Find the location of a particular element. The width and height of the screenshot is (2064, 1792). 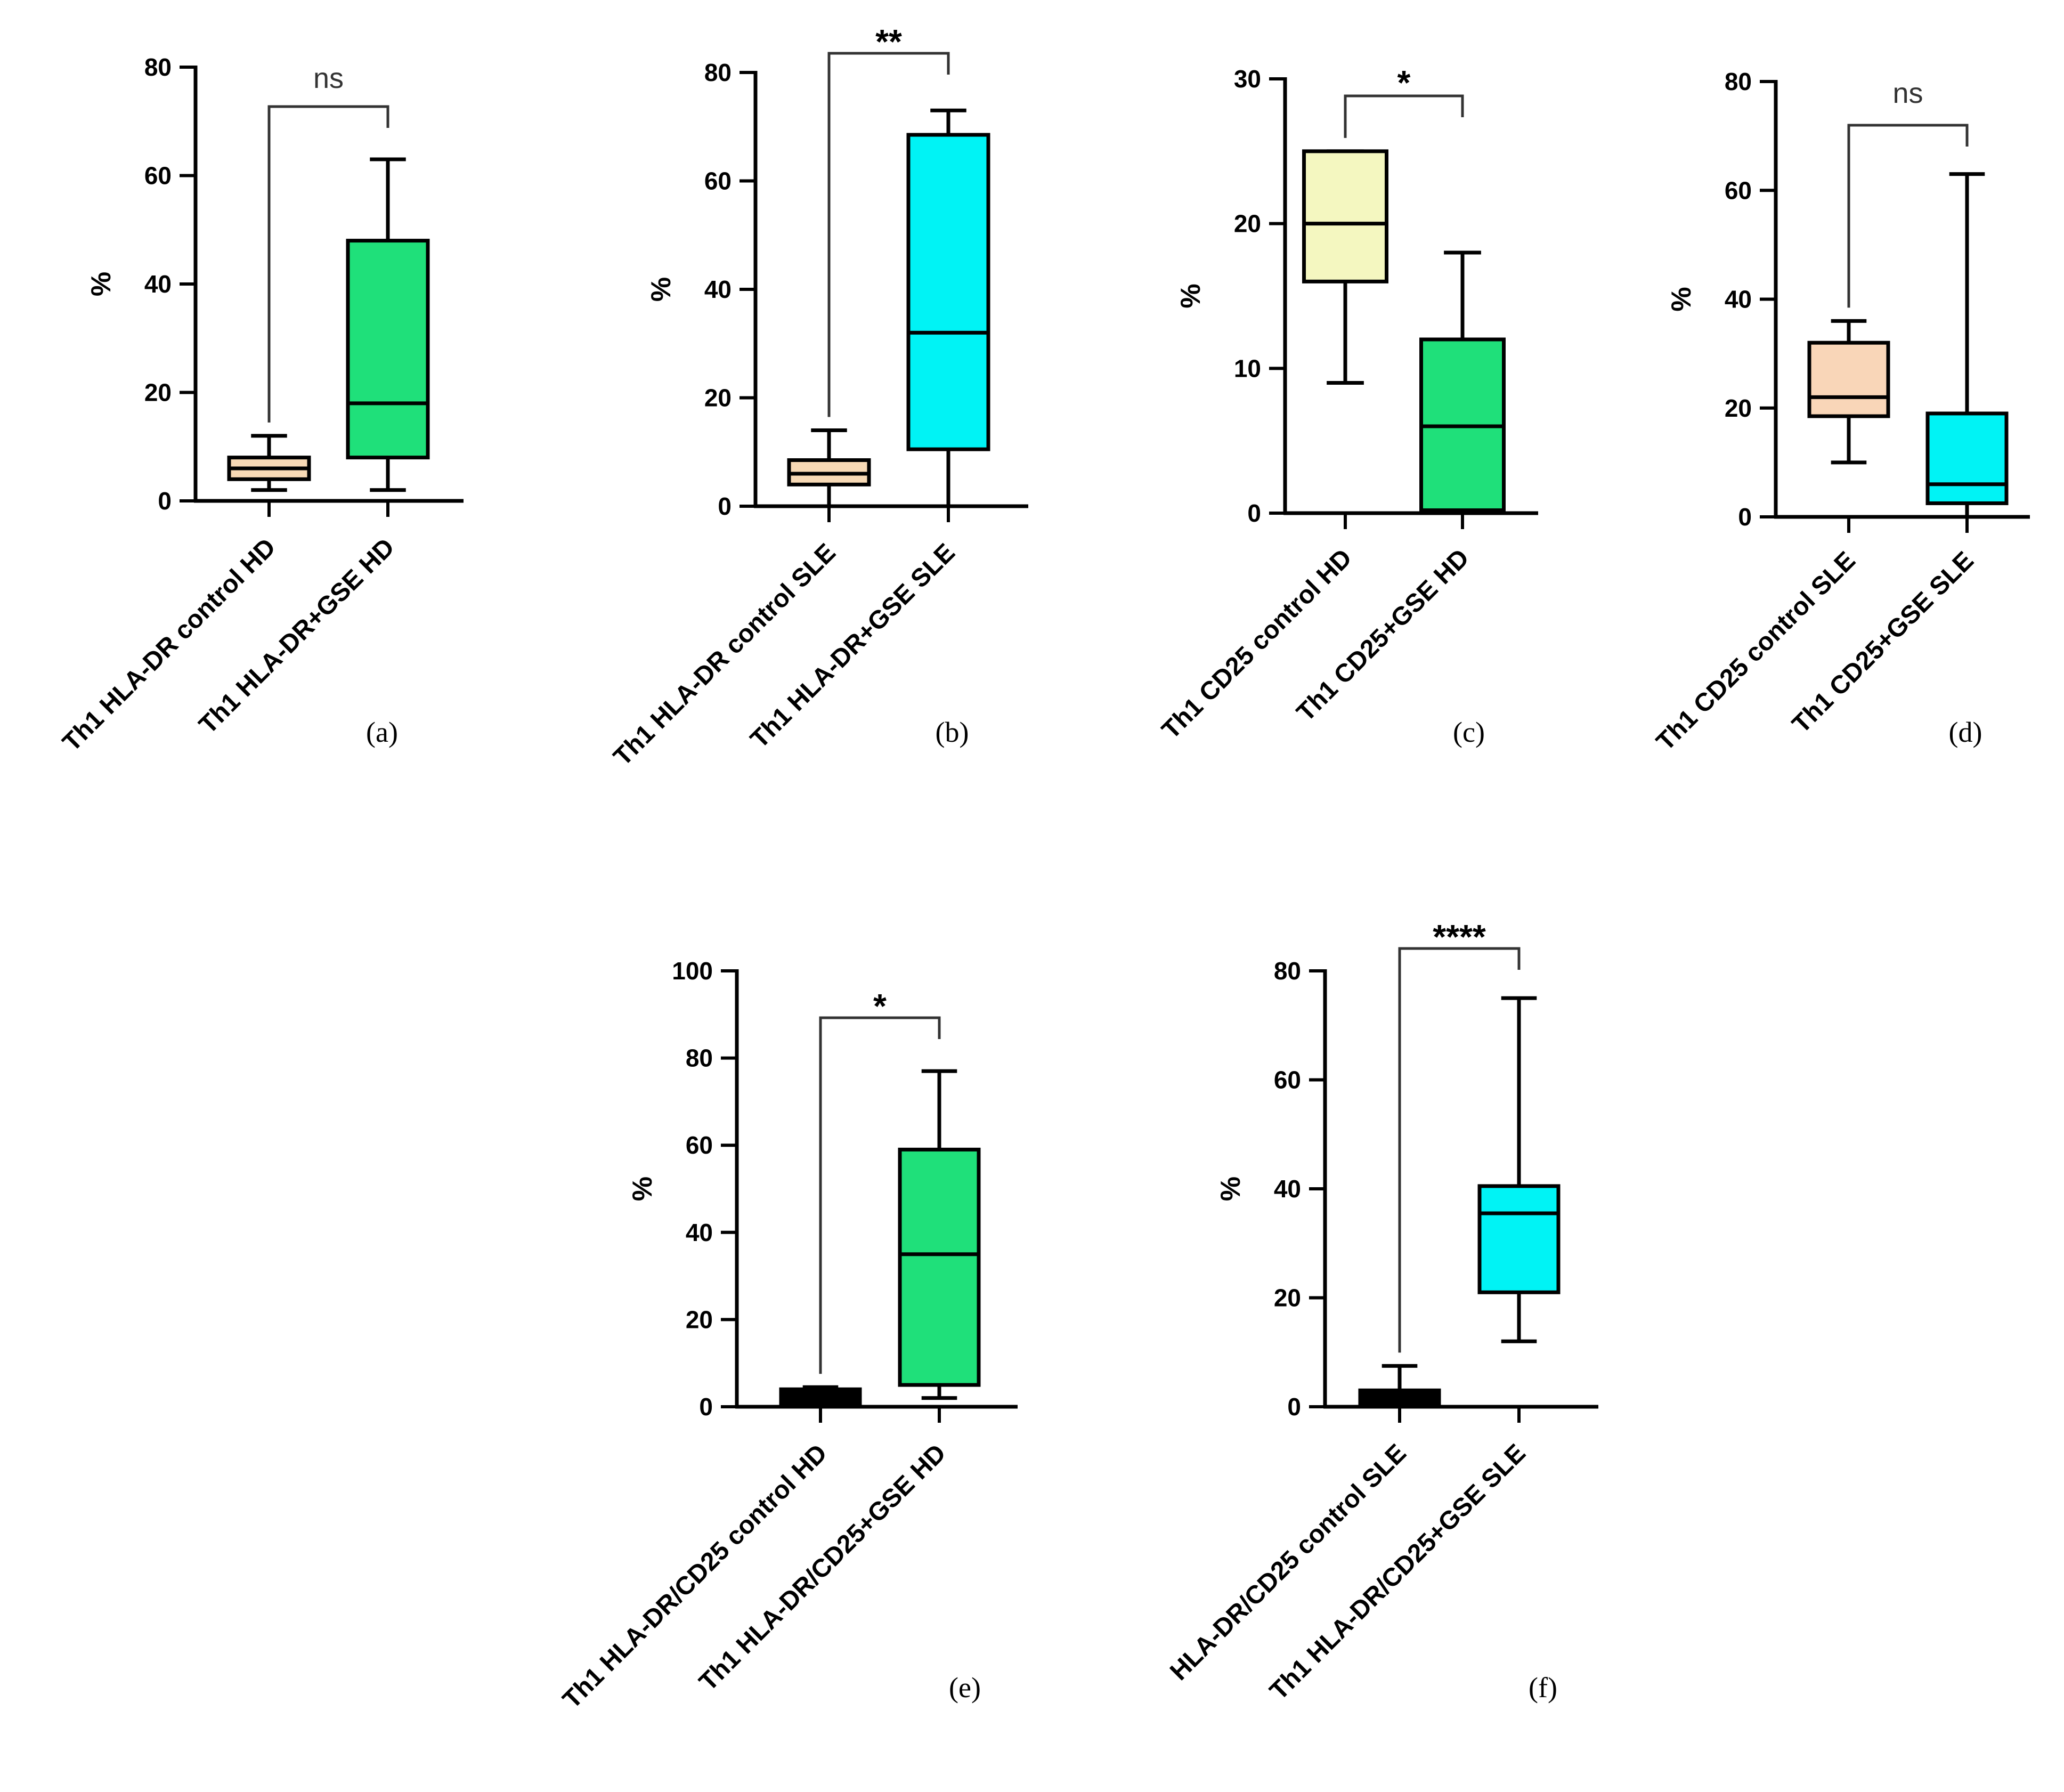

y-tick-label: 10 is located at coordinates (1247, 368).